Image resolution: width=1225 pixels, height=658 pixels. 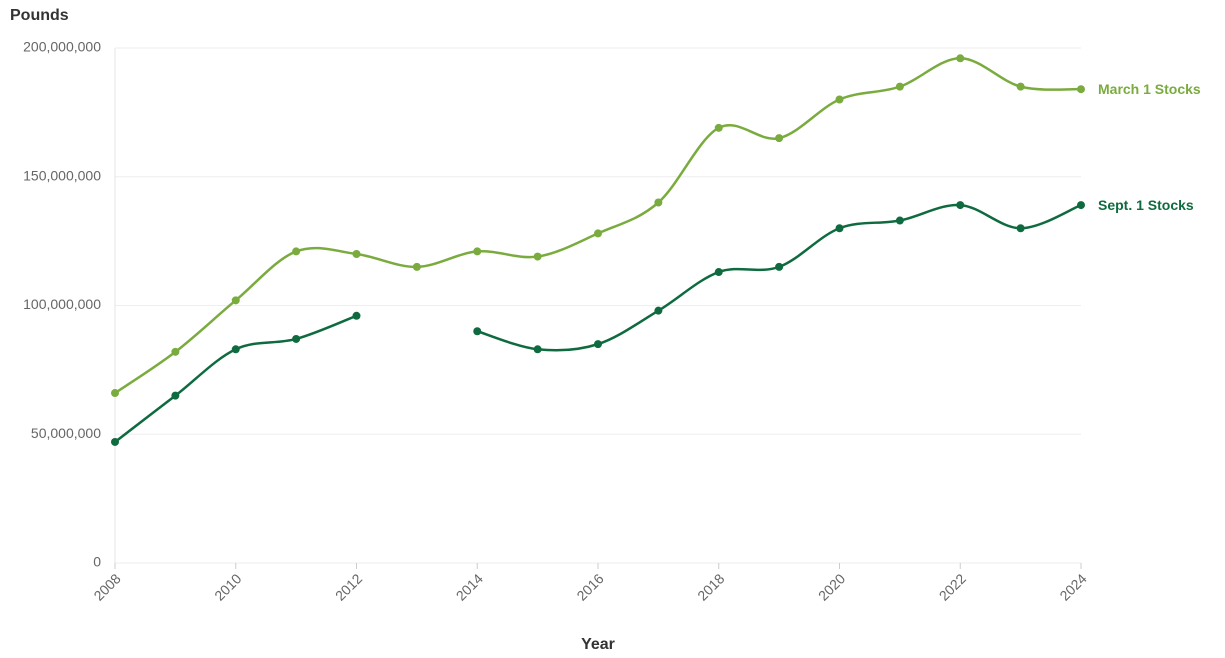 I want to click on x-tick-label: 2012, so click(x=348, y=586).